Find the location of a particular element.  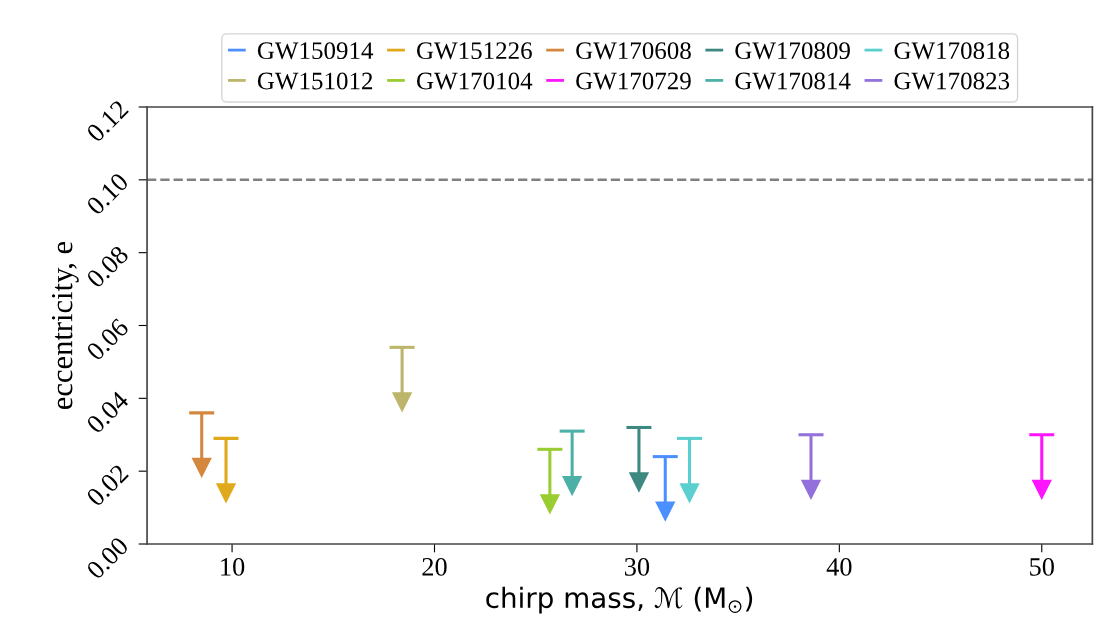

legend-label: GW170818 is located at coordinates (952, 51).